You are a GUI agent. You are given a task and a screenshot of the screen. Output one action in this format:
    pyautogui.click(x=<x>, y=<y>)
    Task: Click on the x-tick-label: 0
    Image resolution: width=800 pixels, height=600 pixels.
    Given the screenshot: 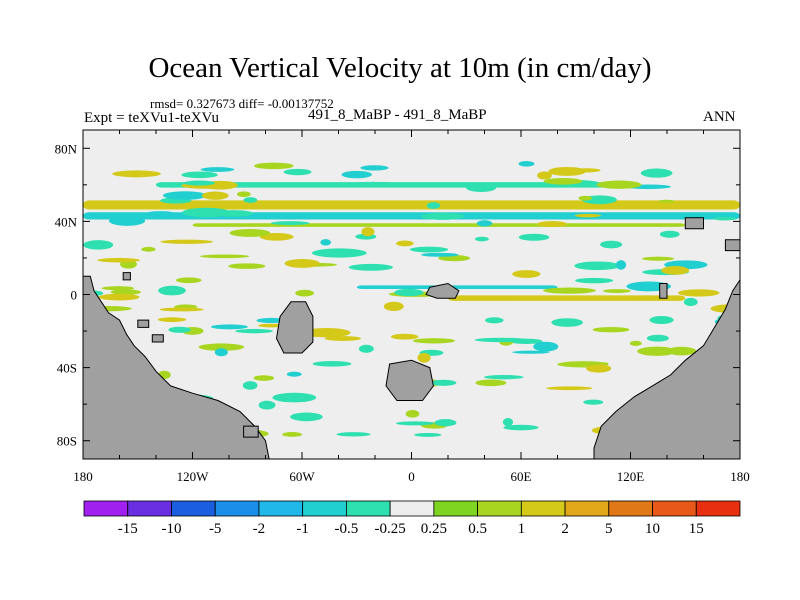 What is the action you would take?
    pyautogui.click(x=411, y=476)
    